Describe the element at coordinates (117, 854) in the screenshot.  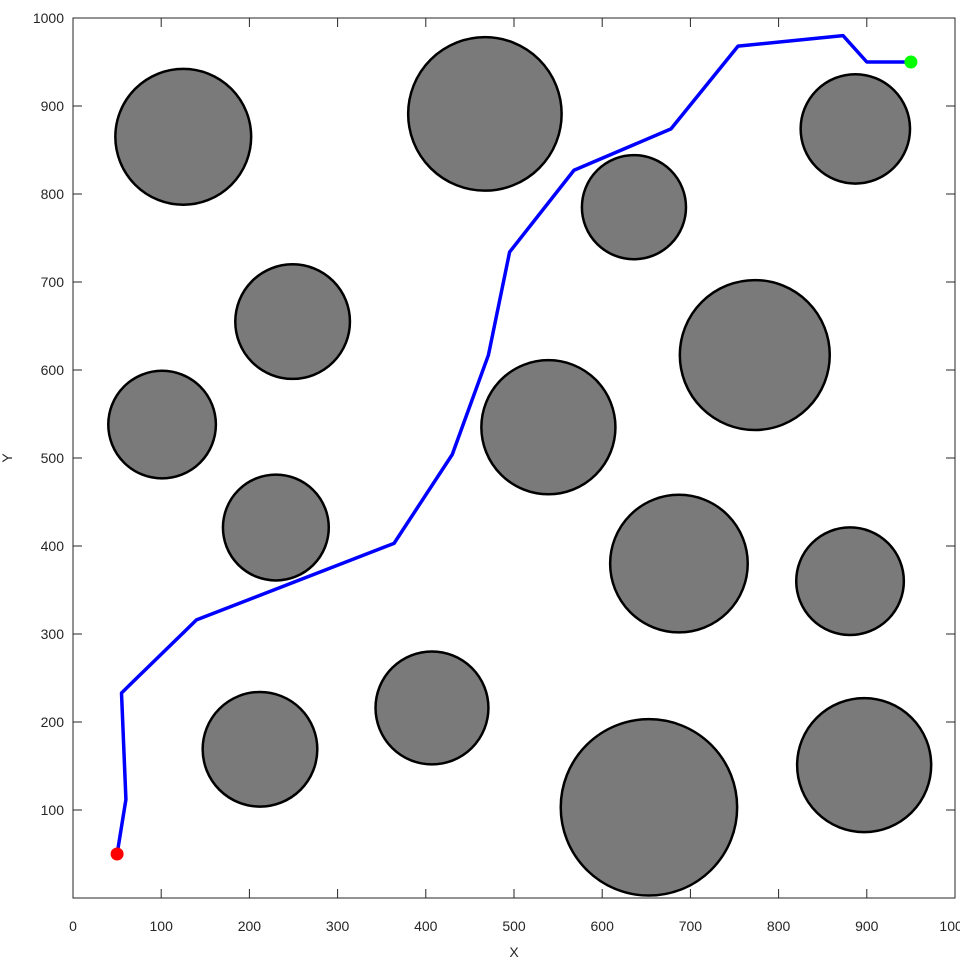
I see `start-point` at that location.